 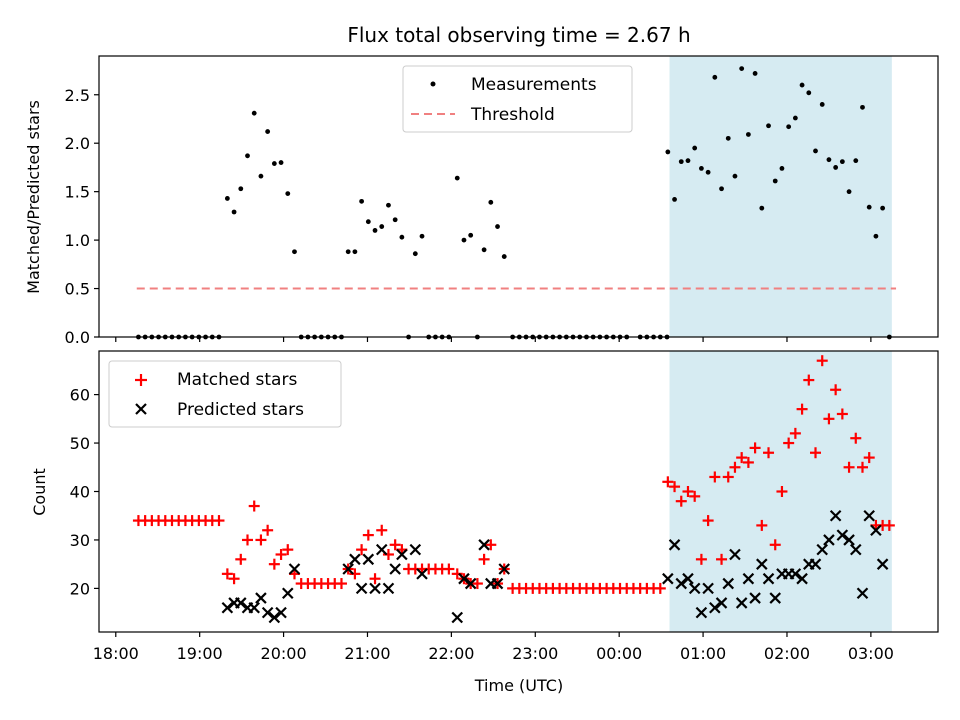 I want to click on bottom-y-tick-label: 30, so click(x=80, y=540).